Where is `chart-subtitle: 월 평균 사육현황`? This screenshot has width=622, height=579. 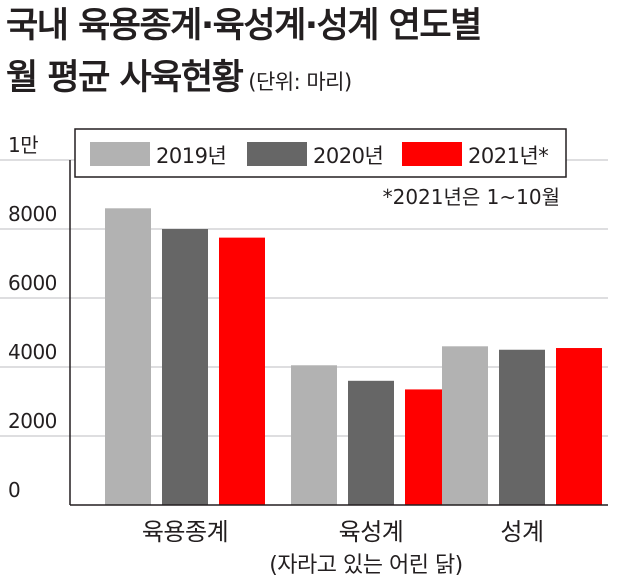
chart-subtitle: 월 평균 사육현황 is located at coordinates (125, 78).